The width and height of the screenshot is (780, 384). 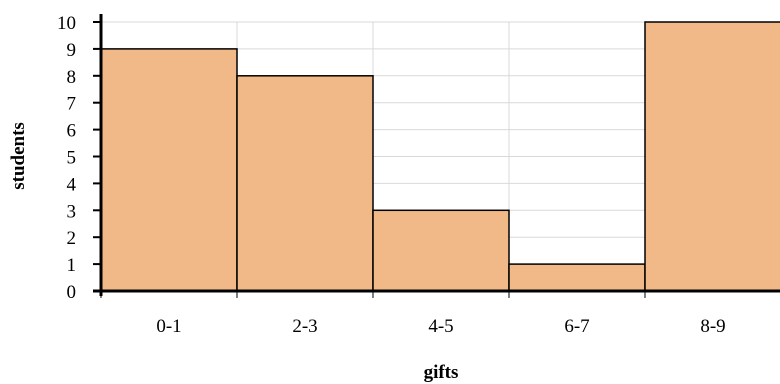 I want to click on x-ticks: 0-1 2-3 4-5 6-7 8-9, so click(x=413, y=314).